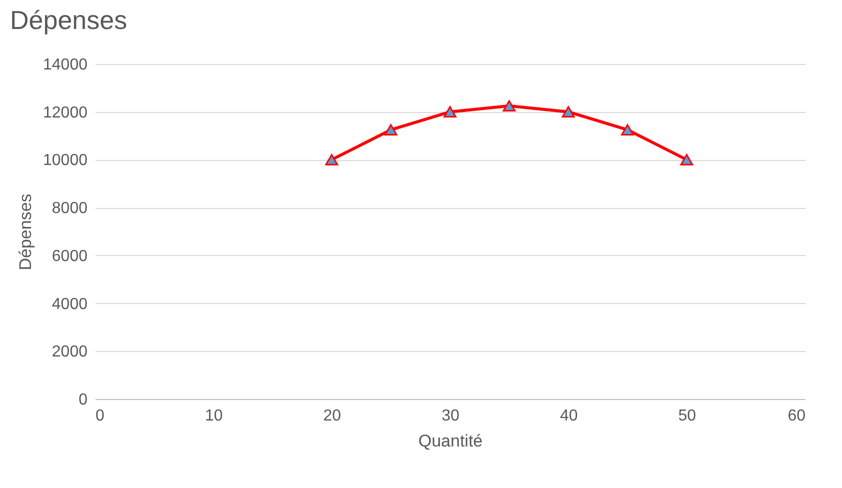  Describe the element at coordinates (65, 113) in the screenshot. I see `y-tick-label: 12000` at that location.